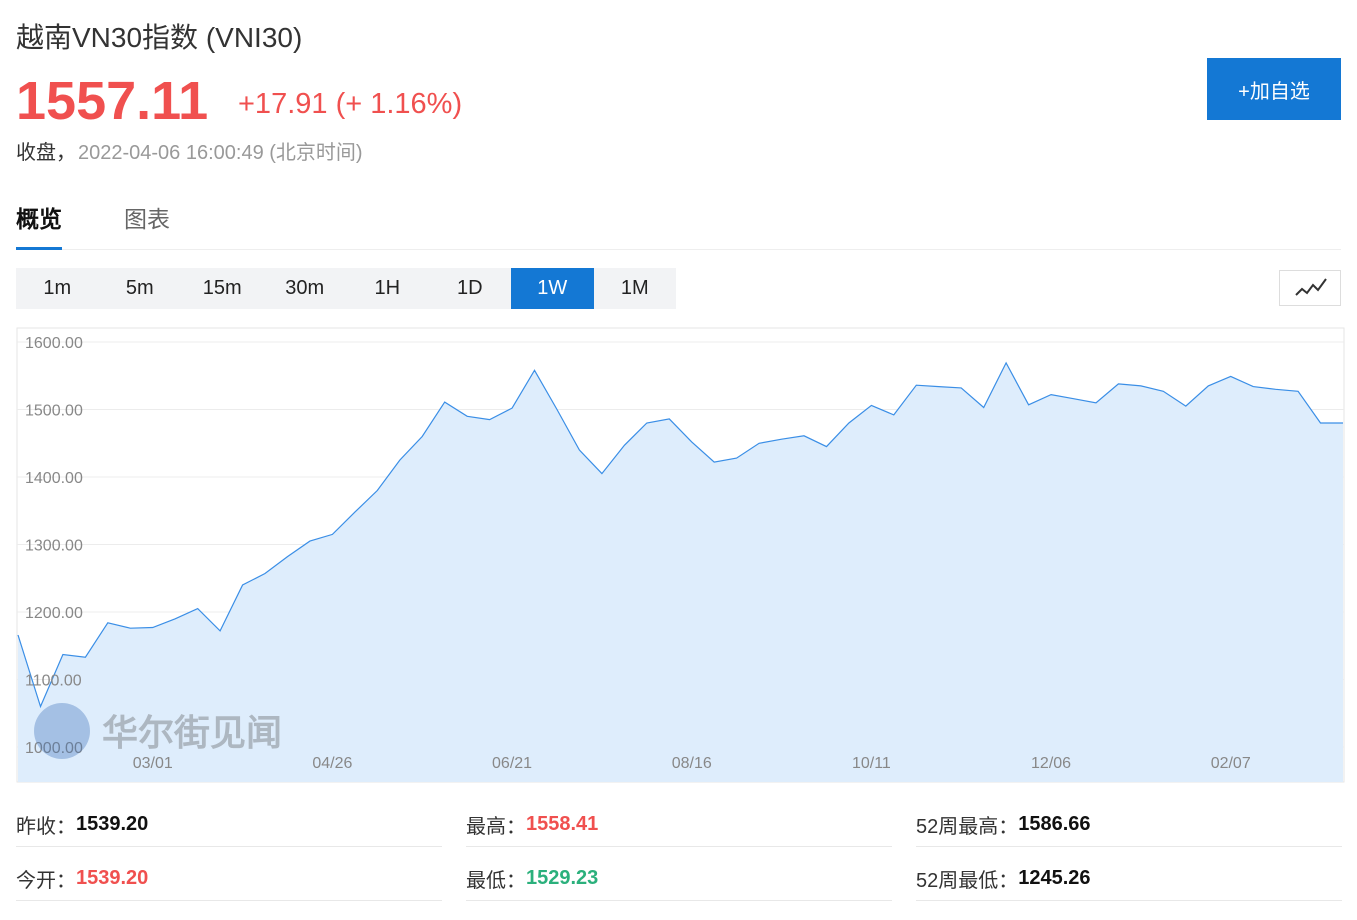 This screenshot has width=1357, height=920. I want to click on stat-value: 1245.26, so click(1054, 877).